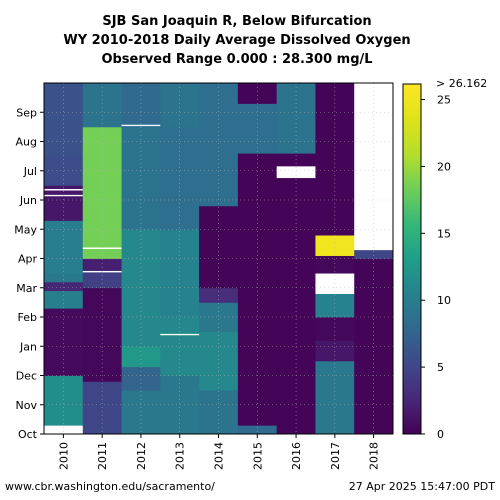 This screenshot has width=500, height=500. What do you see at coordinates (28, 259) in the screenshot?
I see `y-tick-label: Apr` at bounding box center [28, 259].